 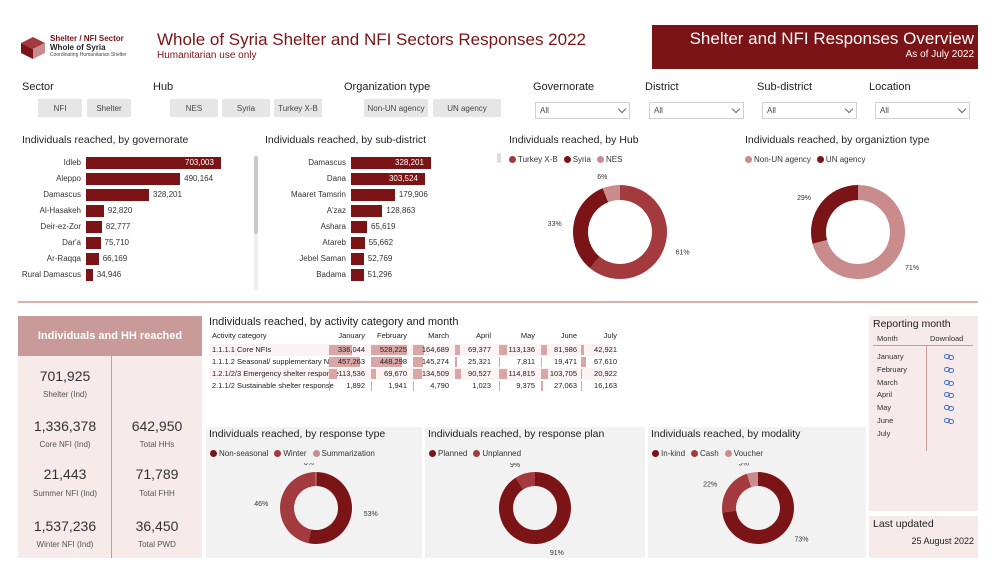 What do you see at coordinates (481, 385) in the screenshot?
I see `table-cell-value: 1,023` at bounding box center [481, 385].